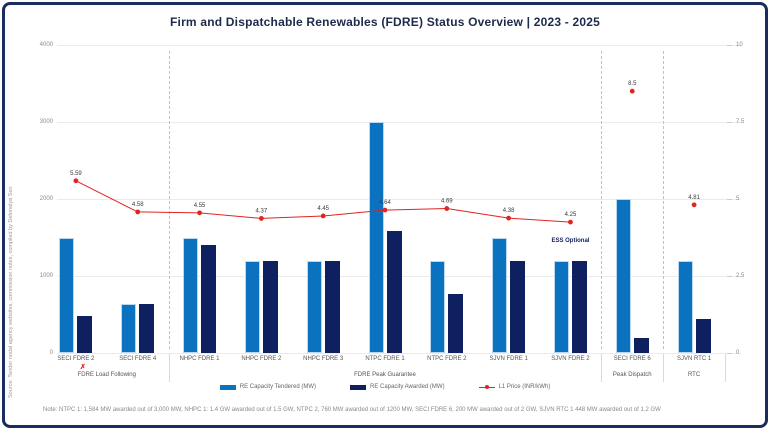  I want to click on x-axis-label: SECI FDRE 6, so click(632, 359).